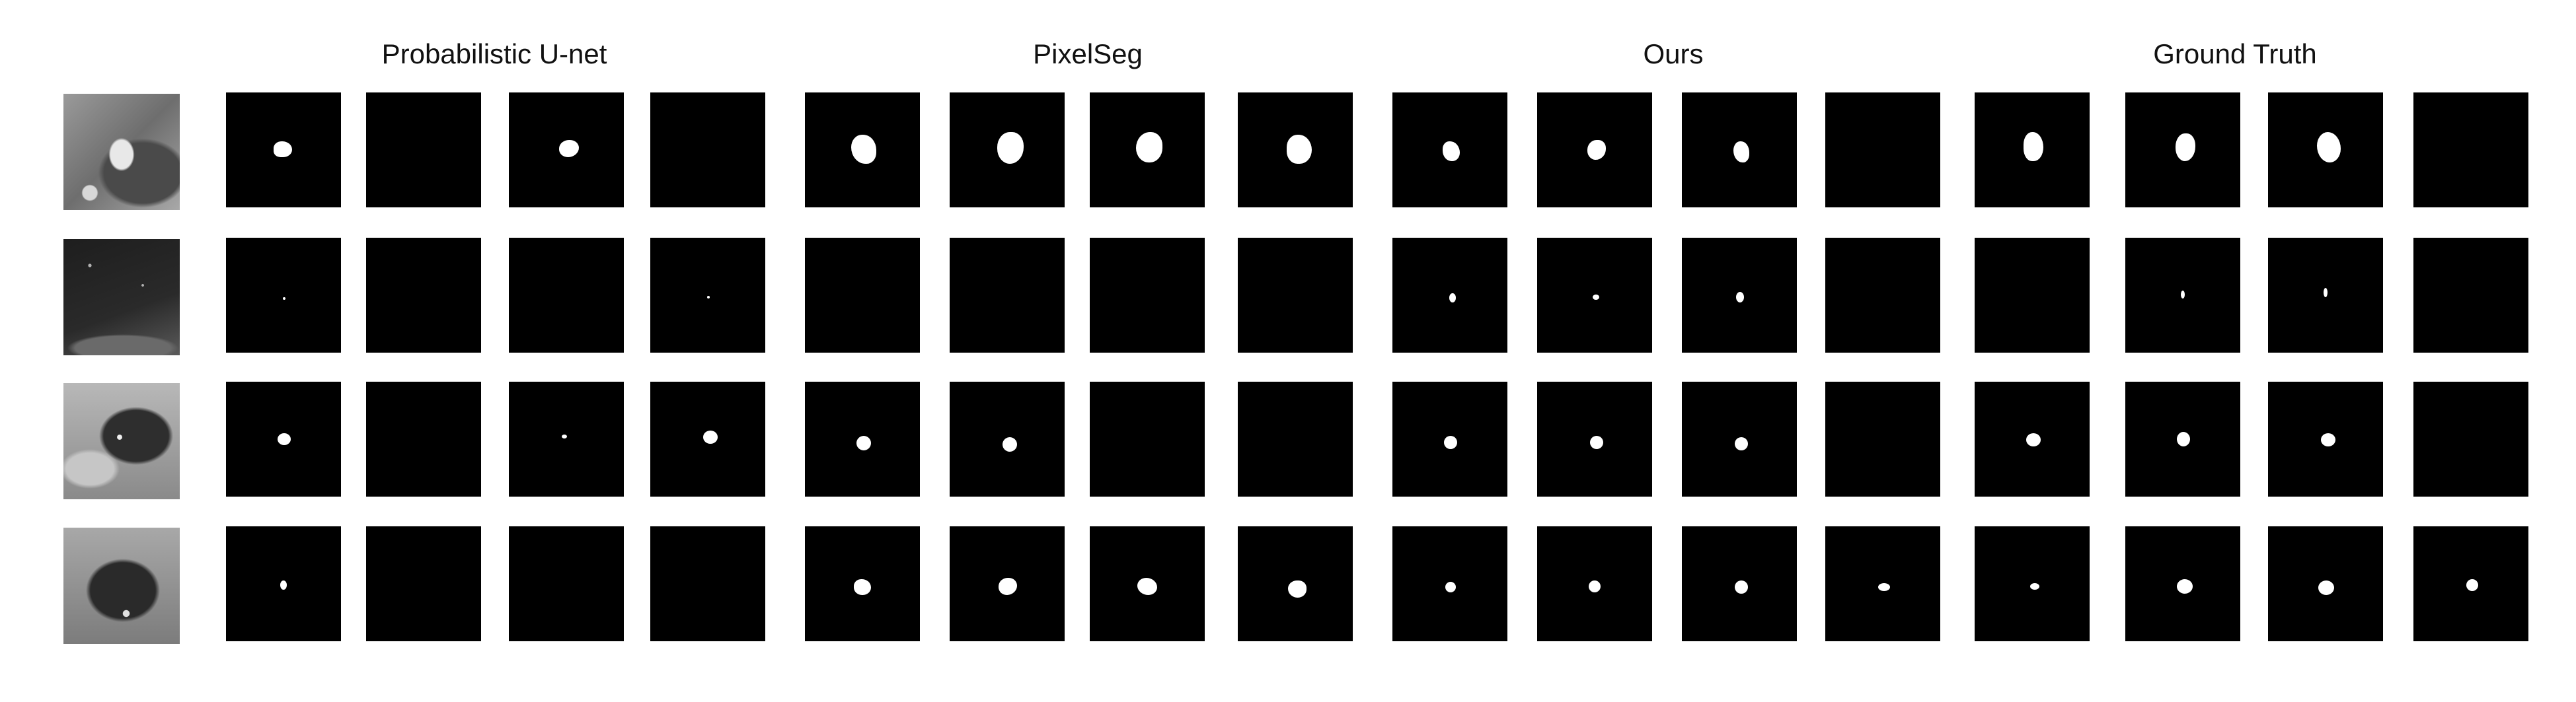 This screenshot has width=2576, height=702. Describe the element at coordinates (494, 54) in the screenshot. I see `method-title-probabilistic-unet: Probabilistic U-net` at that location.